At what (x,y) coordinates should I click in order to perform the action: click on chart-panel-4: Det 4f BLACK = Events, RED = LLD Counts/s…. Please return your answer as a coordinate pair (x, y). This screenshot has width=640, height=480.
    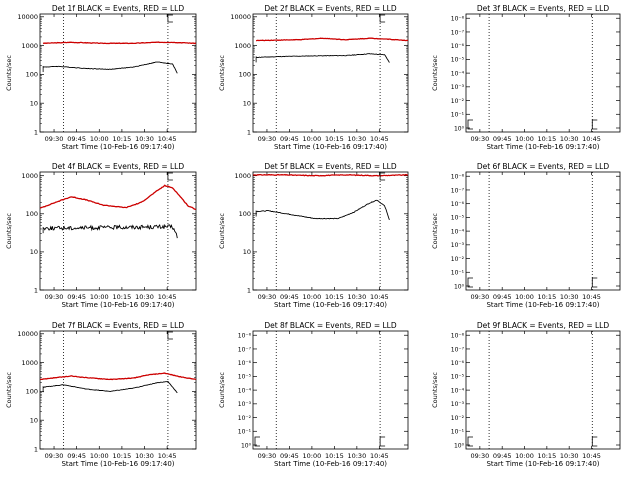
    Looking at the image, I should click on (101, 235).